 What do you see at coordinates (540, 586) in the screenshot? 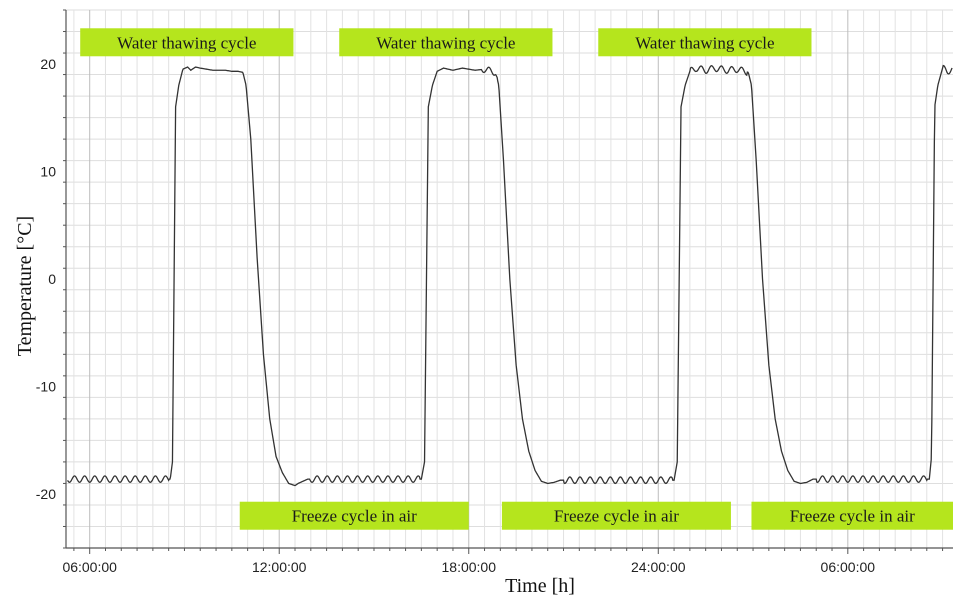
I see `x-axis-title: Time [h]` at bounding box center [540, 586].